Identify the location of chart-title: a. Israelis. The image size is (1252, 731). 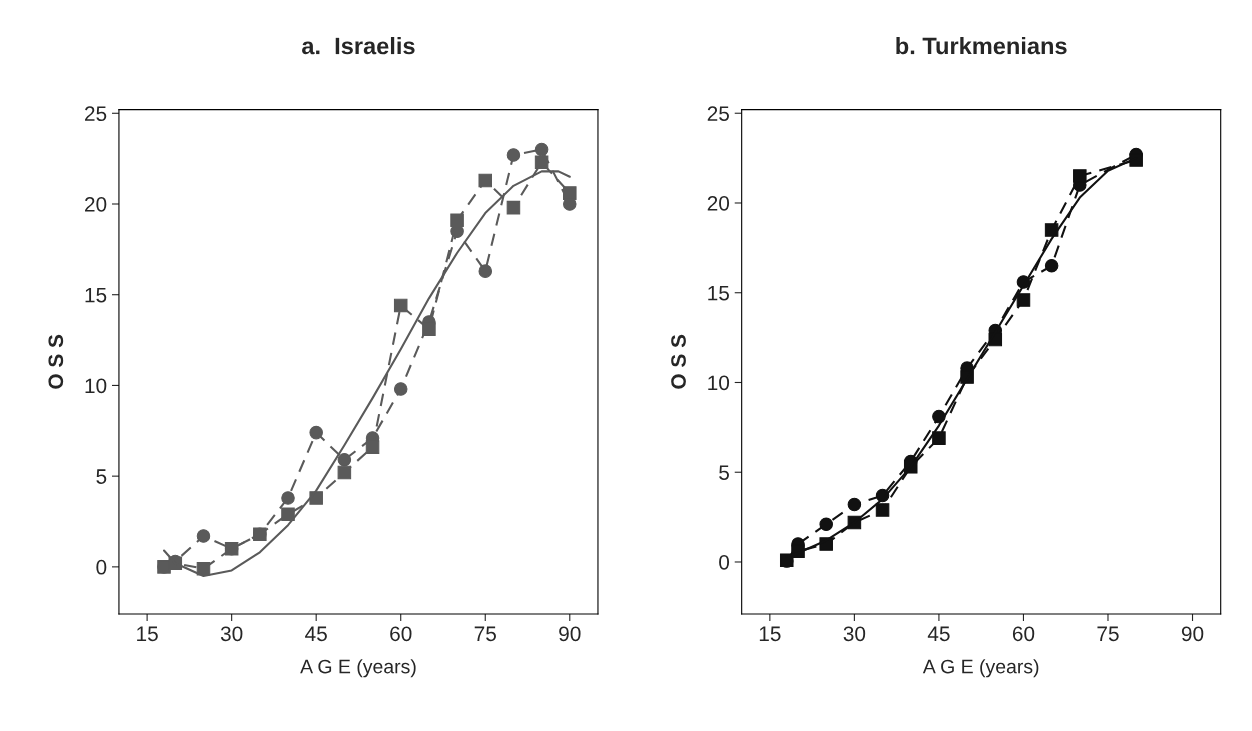
(358, 45).